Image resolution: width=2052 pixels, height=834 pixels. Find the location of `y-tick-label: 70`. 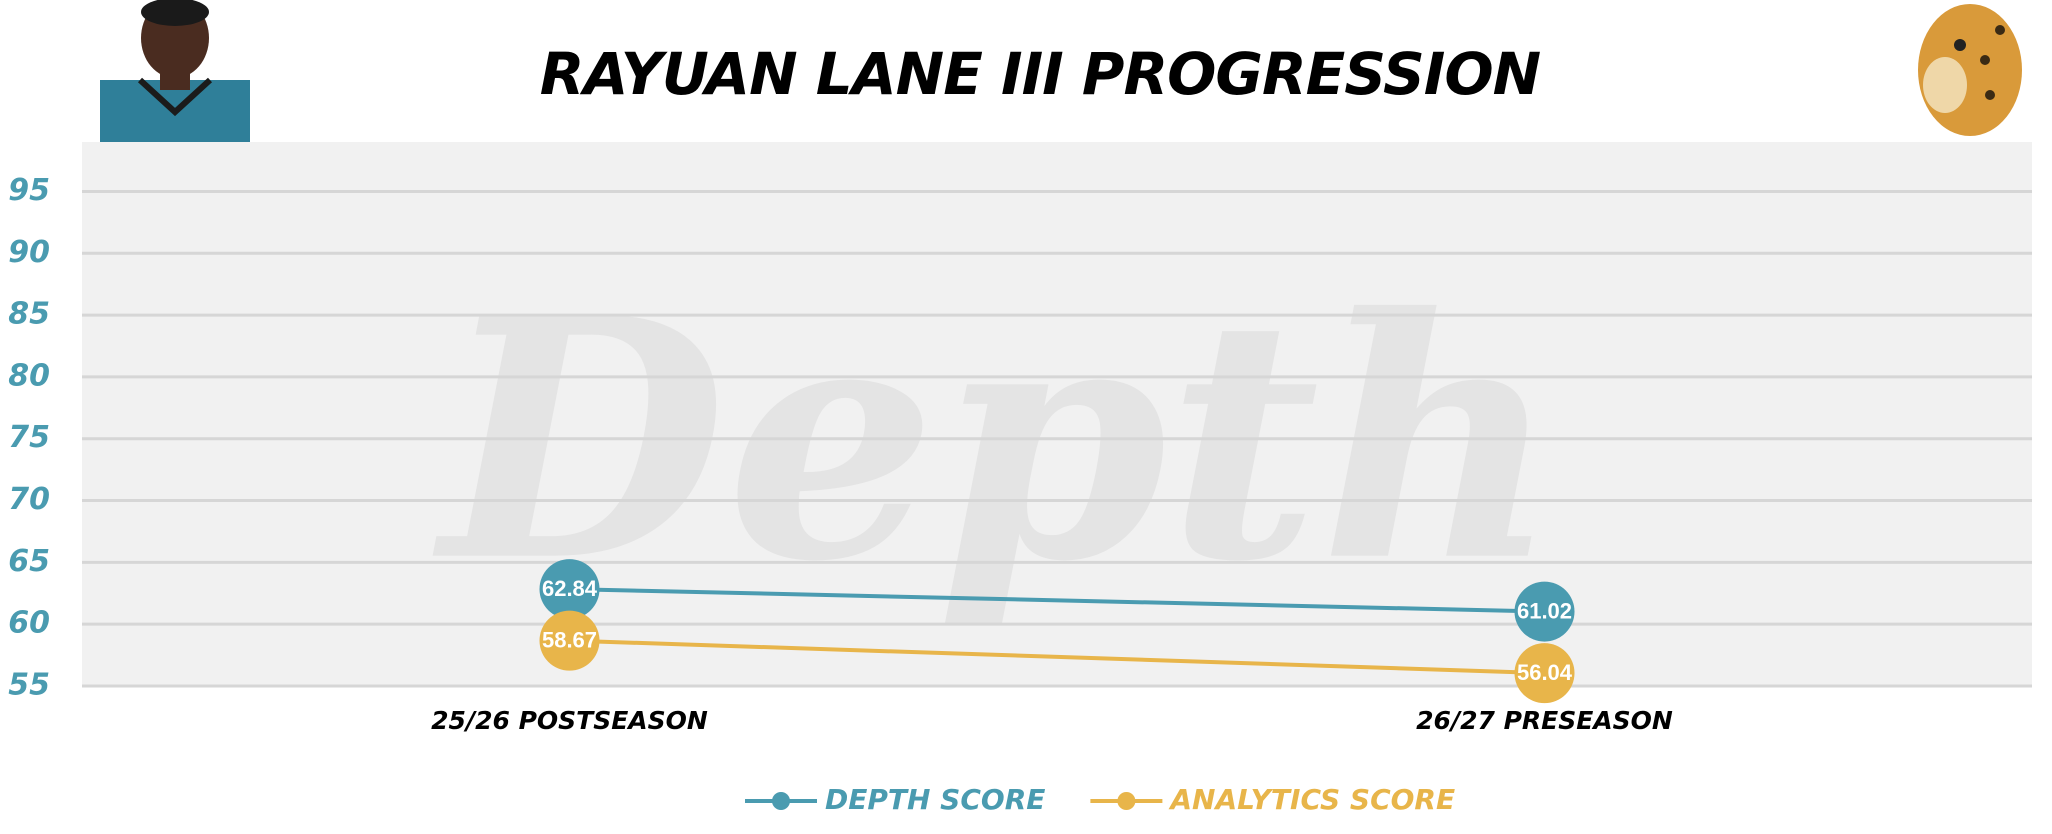

y-tick-label: 70 is located at coordinates (29, 499).